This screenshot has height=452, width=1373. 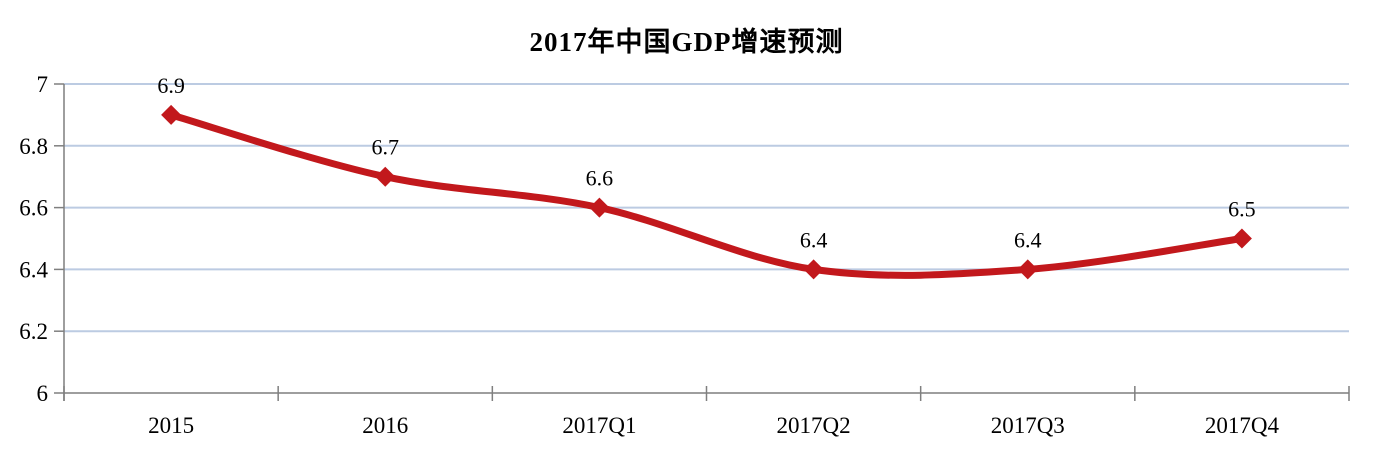 What do you see at coordinates (33, 208) in the screenshot?
I see `y-axis-tick-label: 6.6` at bounding box center [33, 208].